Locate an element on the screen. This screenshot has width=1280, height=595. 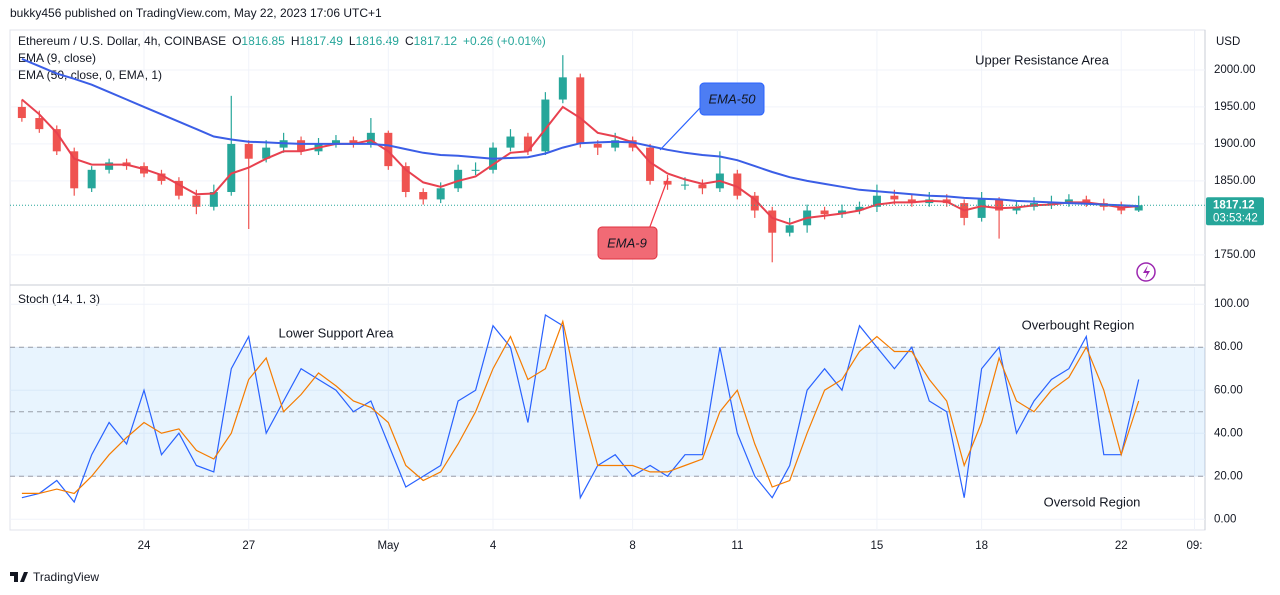
annotation: Lower Support Area is located at coordinates (337, 332).